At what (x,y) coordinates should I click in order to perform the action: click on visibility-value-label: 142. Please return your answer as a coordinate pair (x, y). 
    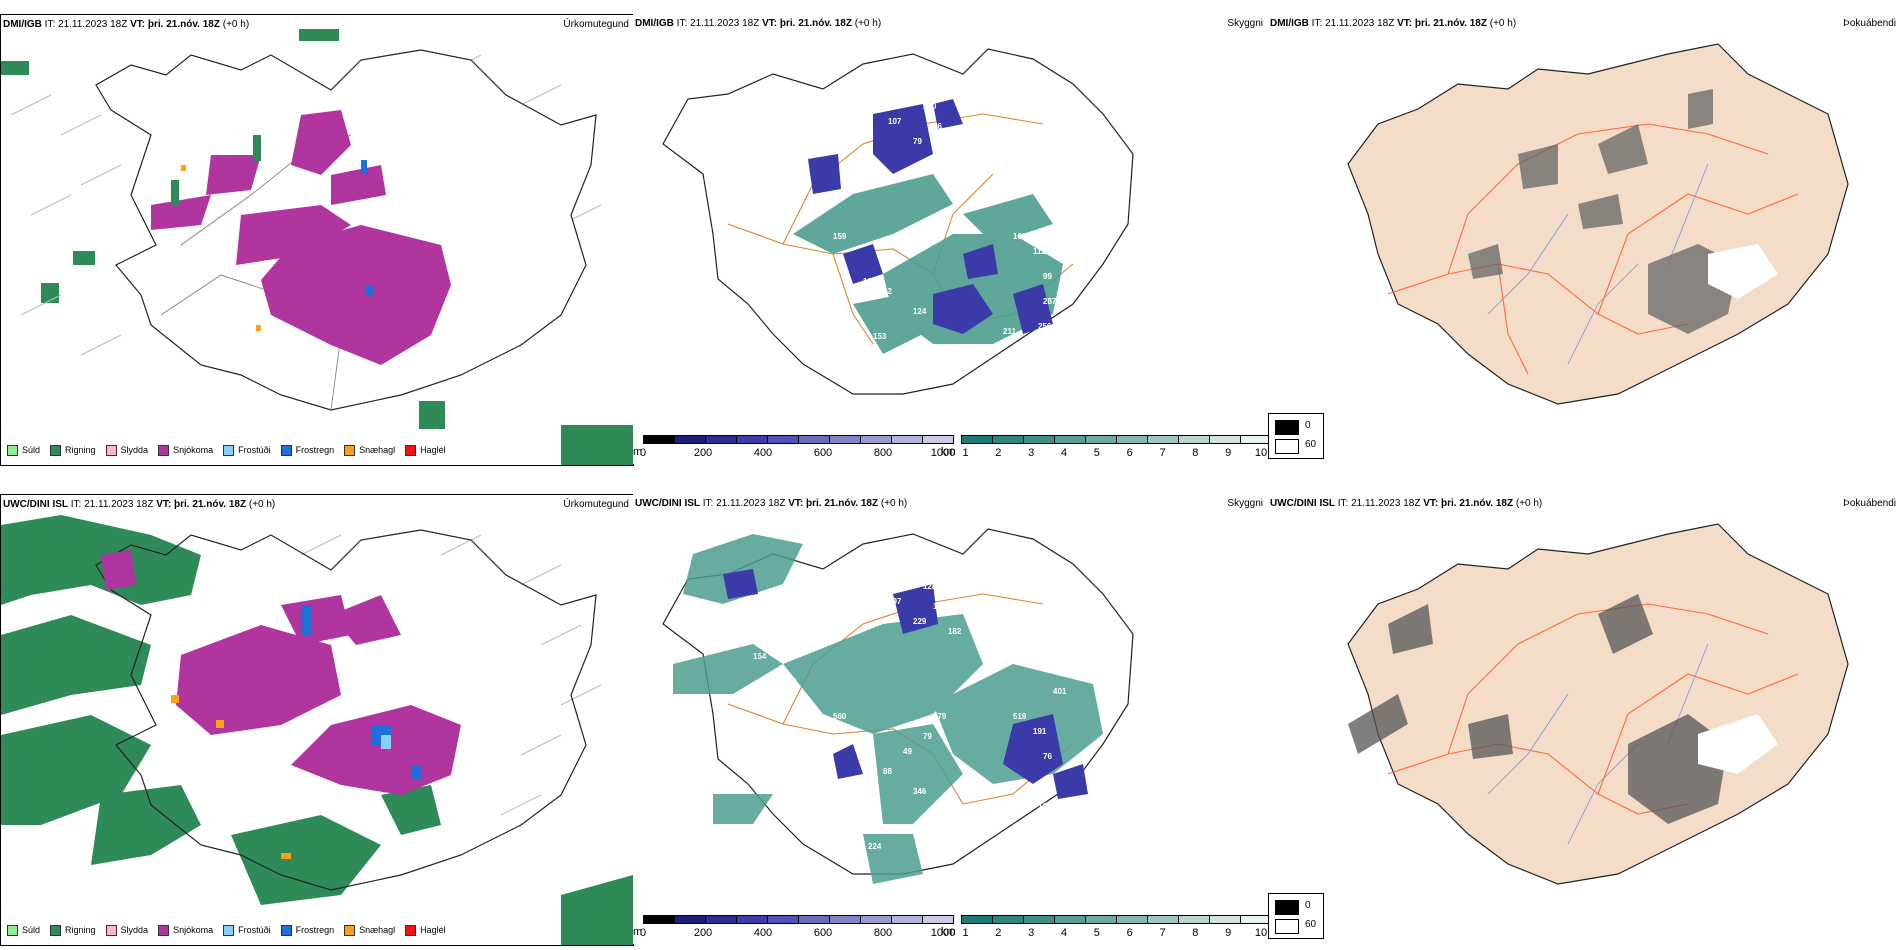
    Looking at the image, I should click on (1030, 566).